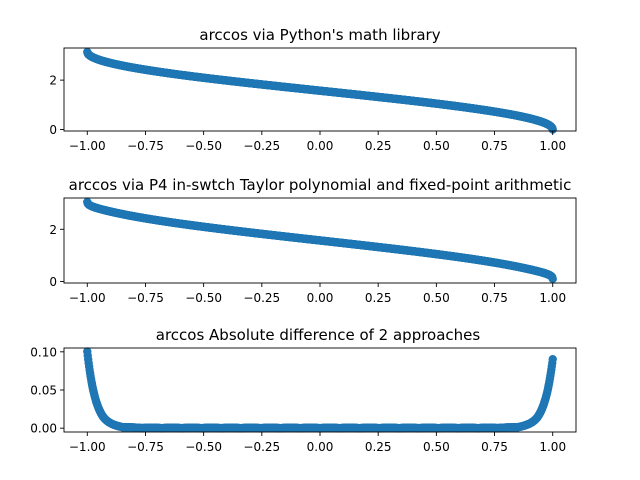  I want to click on subplot-3-frame, so click(320, 390).